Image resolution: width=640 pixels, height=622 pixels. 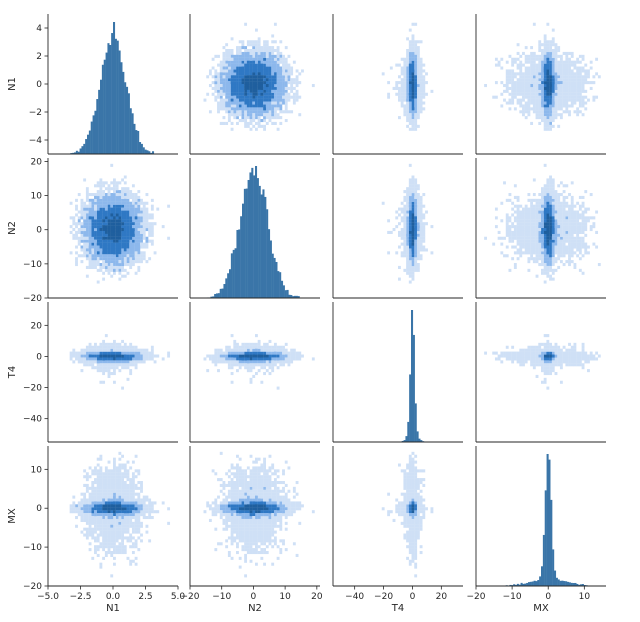 What do you see at coordinates (37, 162) in the screenshot?
I see `y-tick-label: 20` at bounding box center [37, 162].